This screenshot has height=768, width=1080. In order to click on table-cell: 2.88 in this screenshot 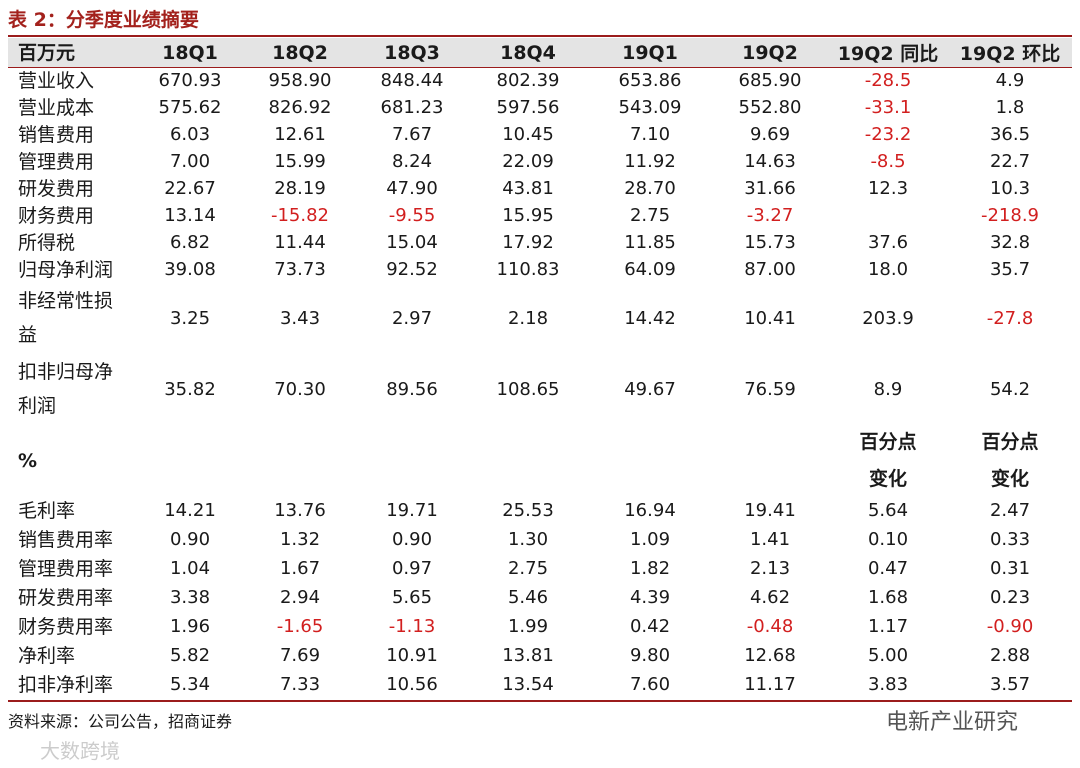, I will do `click(1010, 655)`.